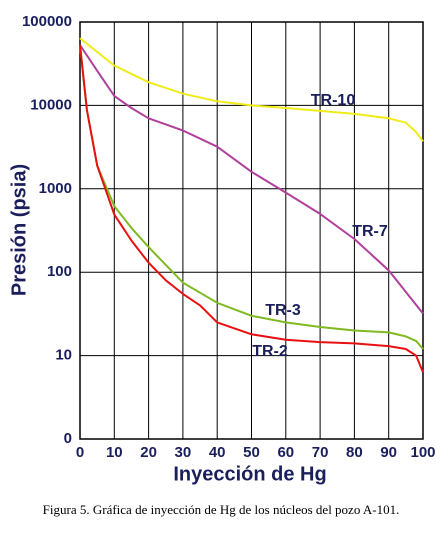 The width and height of the screenshot is (442, 534). Describe the element at coordinates (80, 452) in the screenshot. I see `x-tick-label: 0` at that location.